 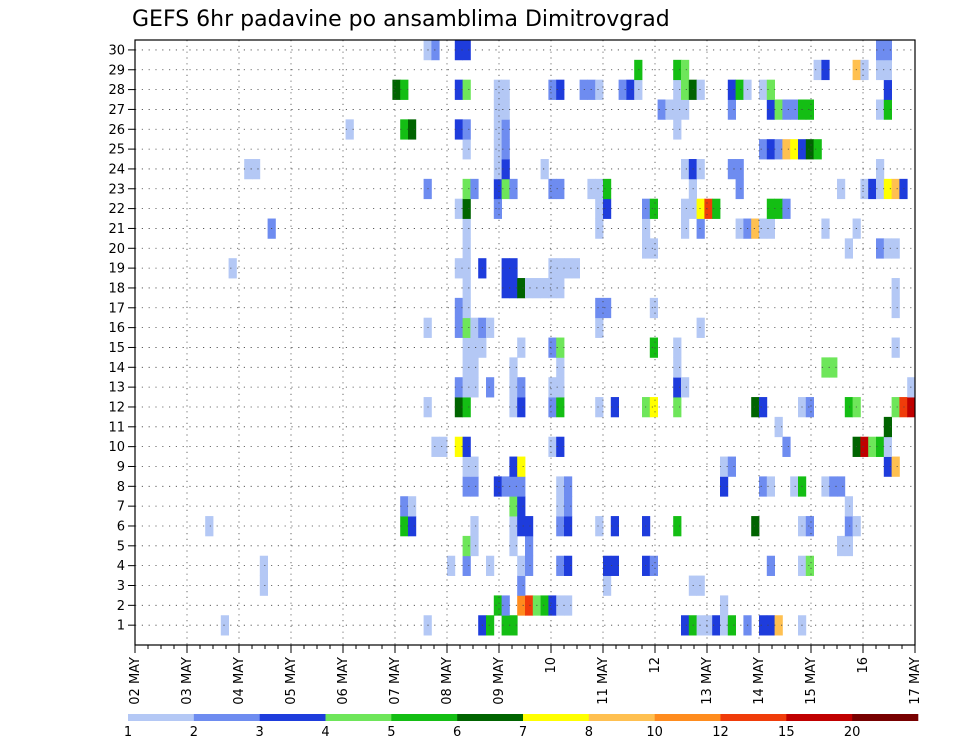 I want to click on x-tick-label: 08 MAY, so click(x=447, y=681).